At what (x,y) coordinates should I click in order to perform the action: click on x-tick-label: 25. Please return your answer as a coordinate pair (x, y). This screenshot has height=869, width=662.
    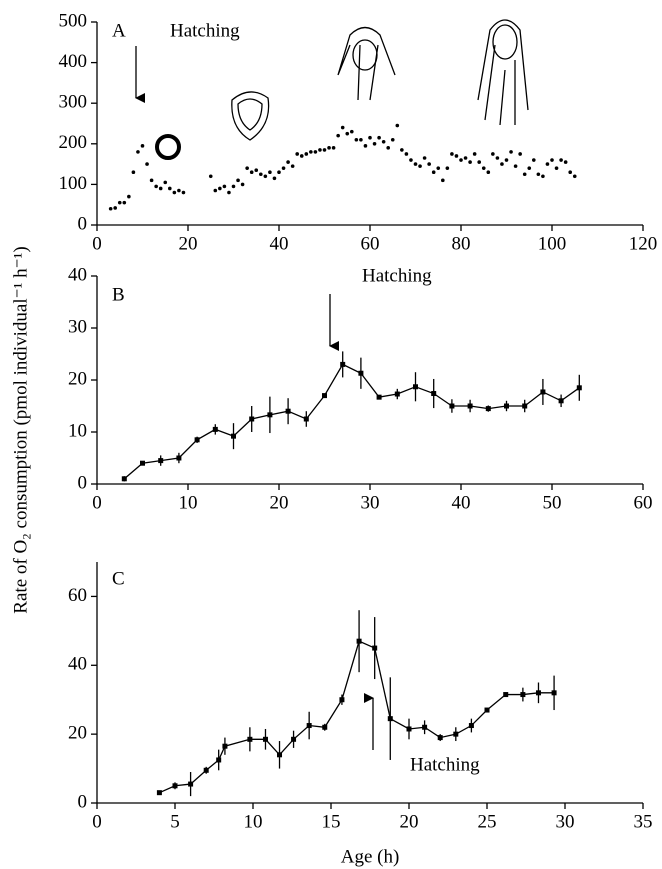
    Looking at the image, I should click on (487, 821).